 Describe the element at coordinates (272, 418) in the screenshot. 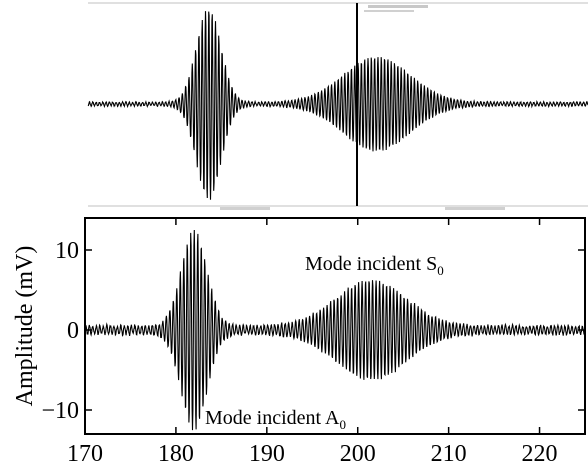

I see `annotation-a0-text: Mode incident A` at that location.